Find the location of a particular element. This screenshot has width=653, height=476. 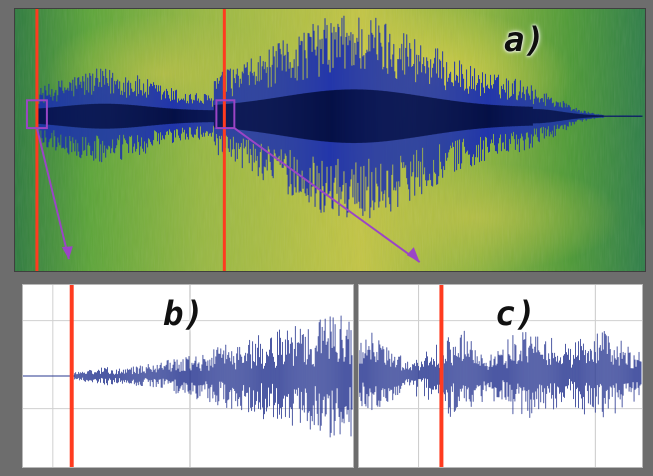

selection-box-left is located at coordinates (36, 114).